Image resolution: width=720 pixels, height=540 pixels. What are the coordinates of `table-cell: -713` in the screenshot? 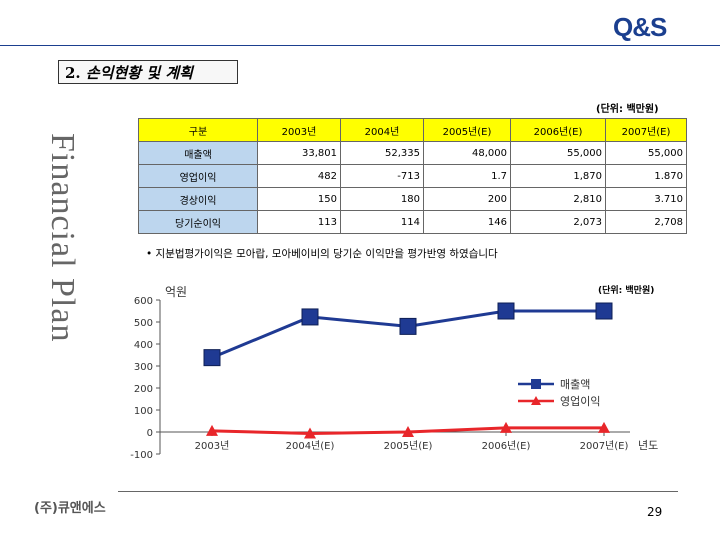 It's located at (382, 176).